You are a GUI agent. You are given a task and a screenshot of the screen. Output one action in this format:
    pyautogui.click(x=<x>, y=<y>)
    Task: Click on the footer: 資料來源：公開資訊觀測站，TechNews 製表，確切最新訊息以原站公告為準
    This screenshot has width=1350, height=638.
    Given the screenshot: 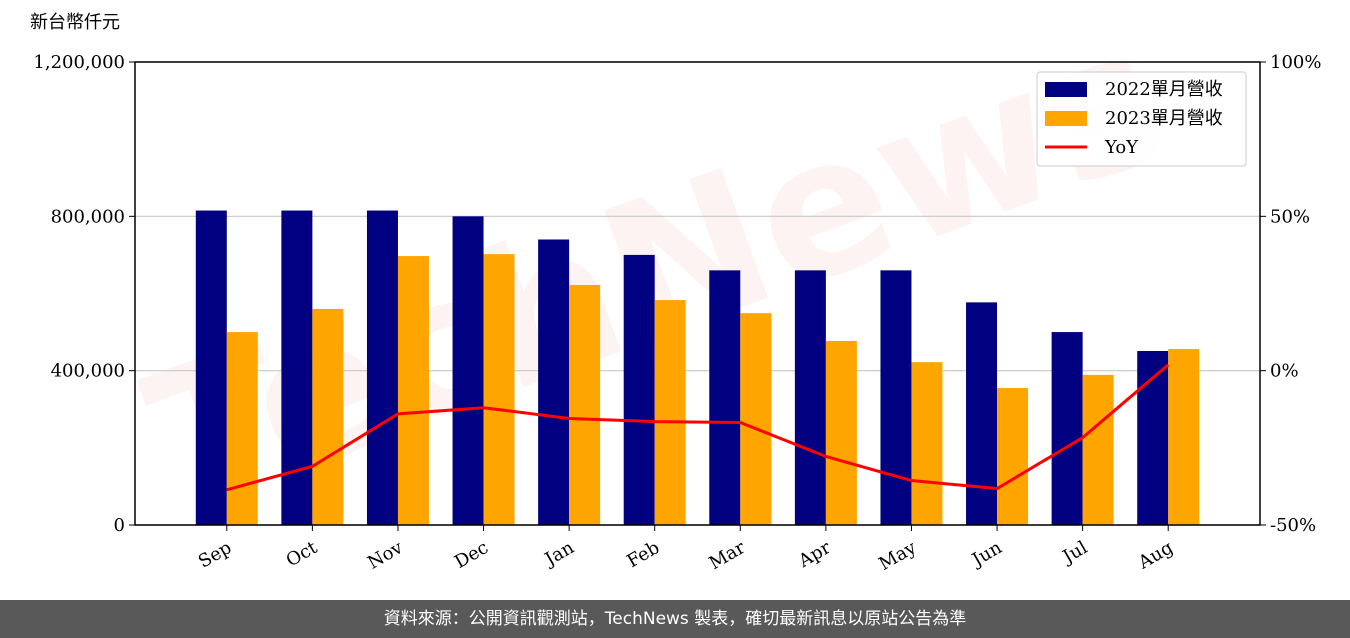 What is the action you would take?
    pyautogui.click(x=675, y=619)
    